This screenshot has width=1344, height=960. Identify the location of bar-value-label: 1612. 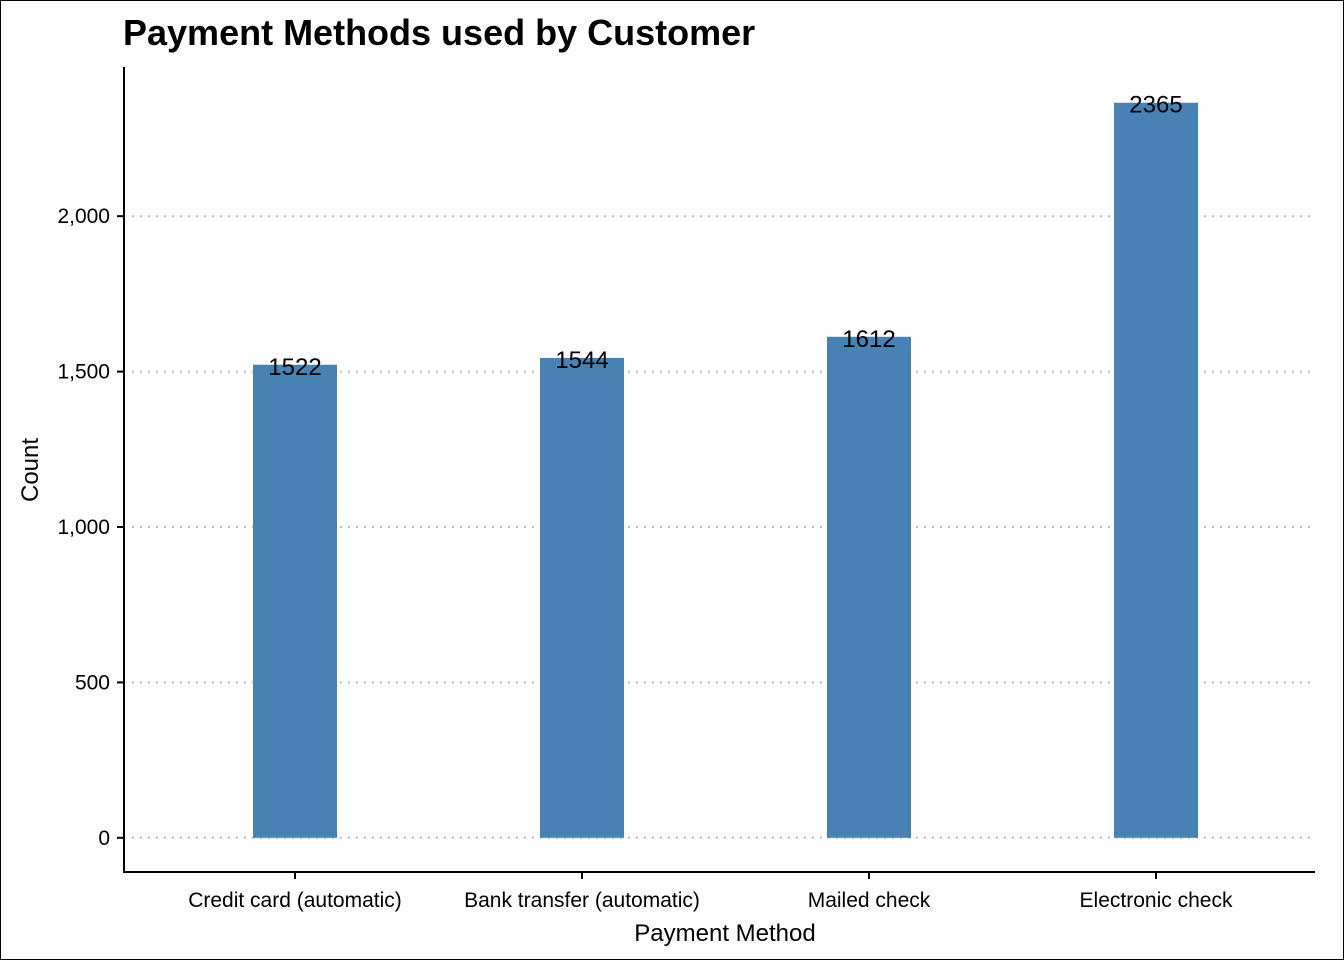
(868, 339).